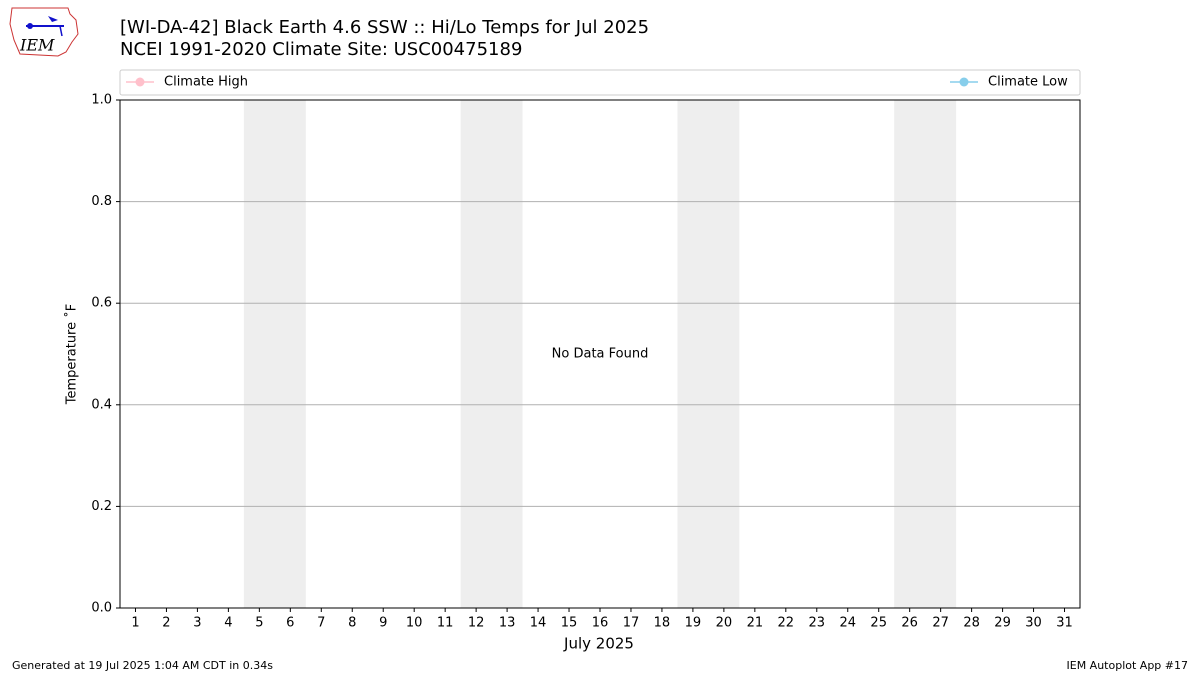 This screenshot has width=1200, height=675. I want to click on x-tick-label: 9, so click(383, 623).